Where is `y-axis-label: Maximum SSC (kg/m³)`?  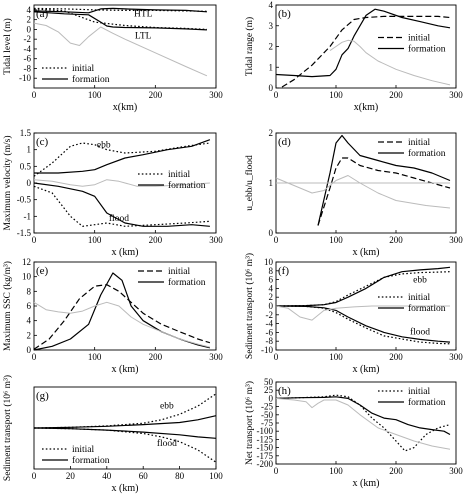
y-axis-label: Maximum SSC (kg/m³) is located at coordinates (7, 306).